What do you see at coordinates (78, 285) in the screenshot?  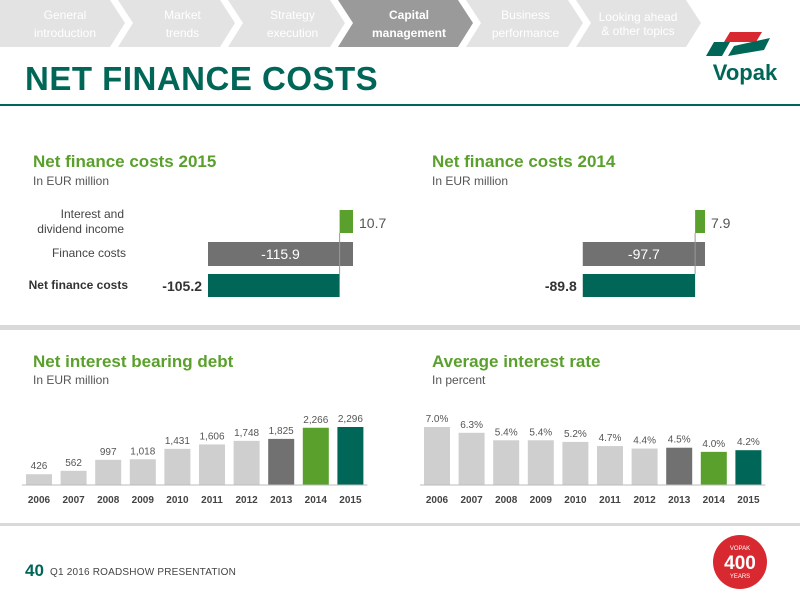 I see `label-net-finance-costs: Net finance costs` at bounding box center [78, 285].